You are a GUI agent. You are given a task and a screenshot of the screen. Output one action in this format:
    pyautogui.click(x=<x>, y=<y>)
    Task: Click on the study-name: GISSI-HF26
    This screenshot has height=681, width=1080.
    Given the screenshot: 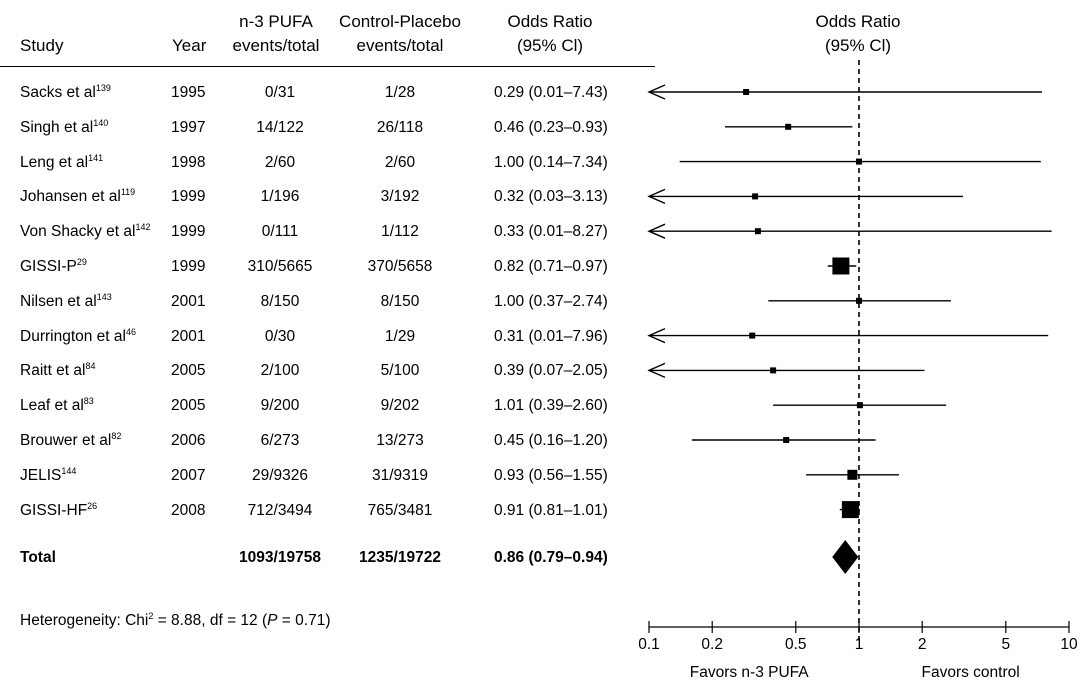 What is the action you would take?
    pyautogui.click(x=58, y=511)
    